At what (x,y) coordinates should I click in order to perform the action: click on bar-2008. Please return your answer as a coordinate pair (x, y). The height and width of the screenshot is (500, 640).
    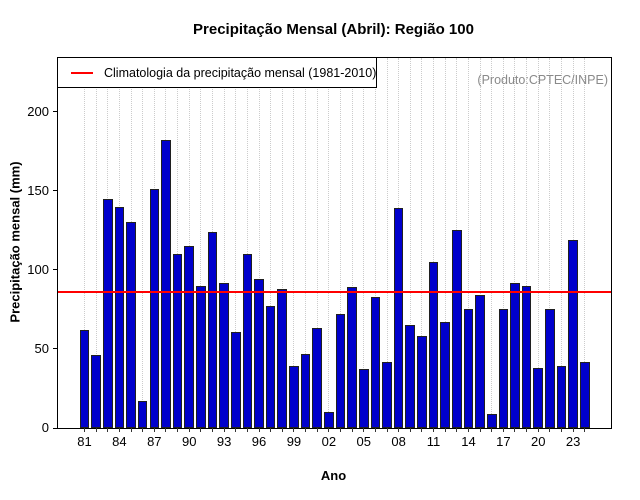
    Looking at the image, I should click on (398, 318).